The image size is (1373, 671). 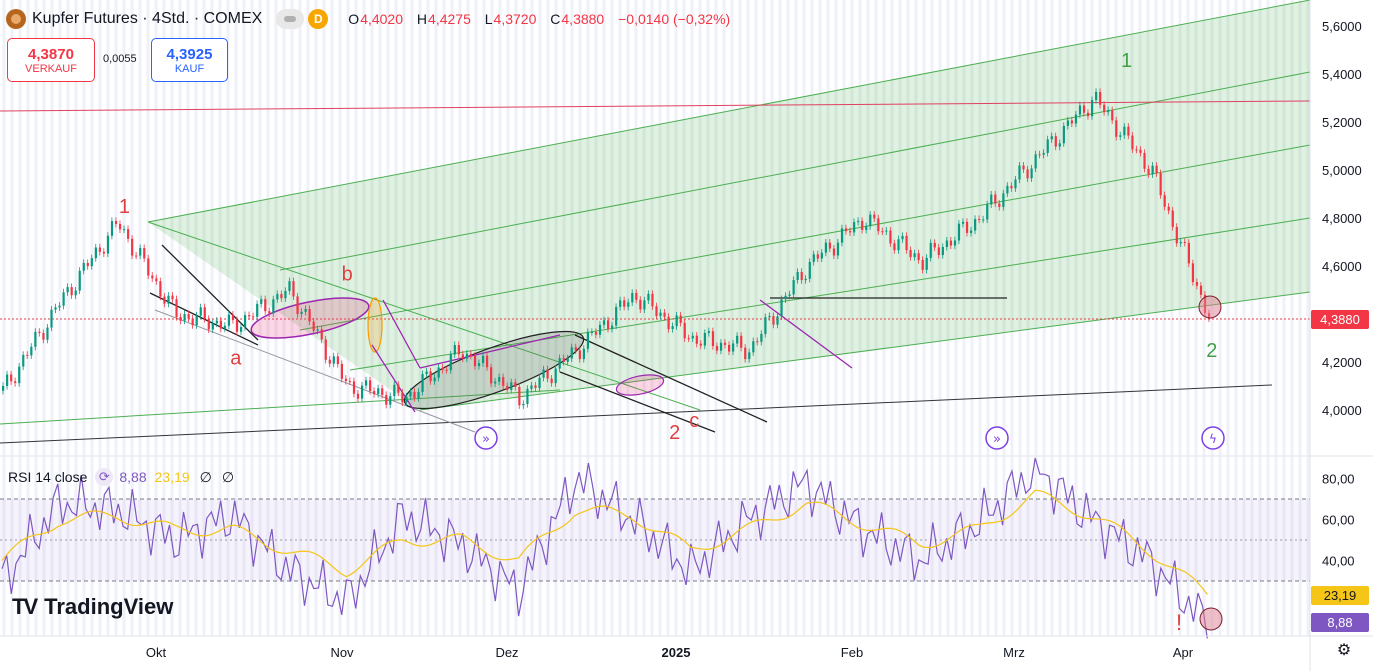 I want to click on symbol-title: Kupfer Futures · 4Std. · COMEX, so click(x=147, y=18).